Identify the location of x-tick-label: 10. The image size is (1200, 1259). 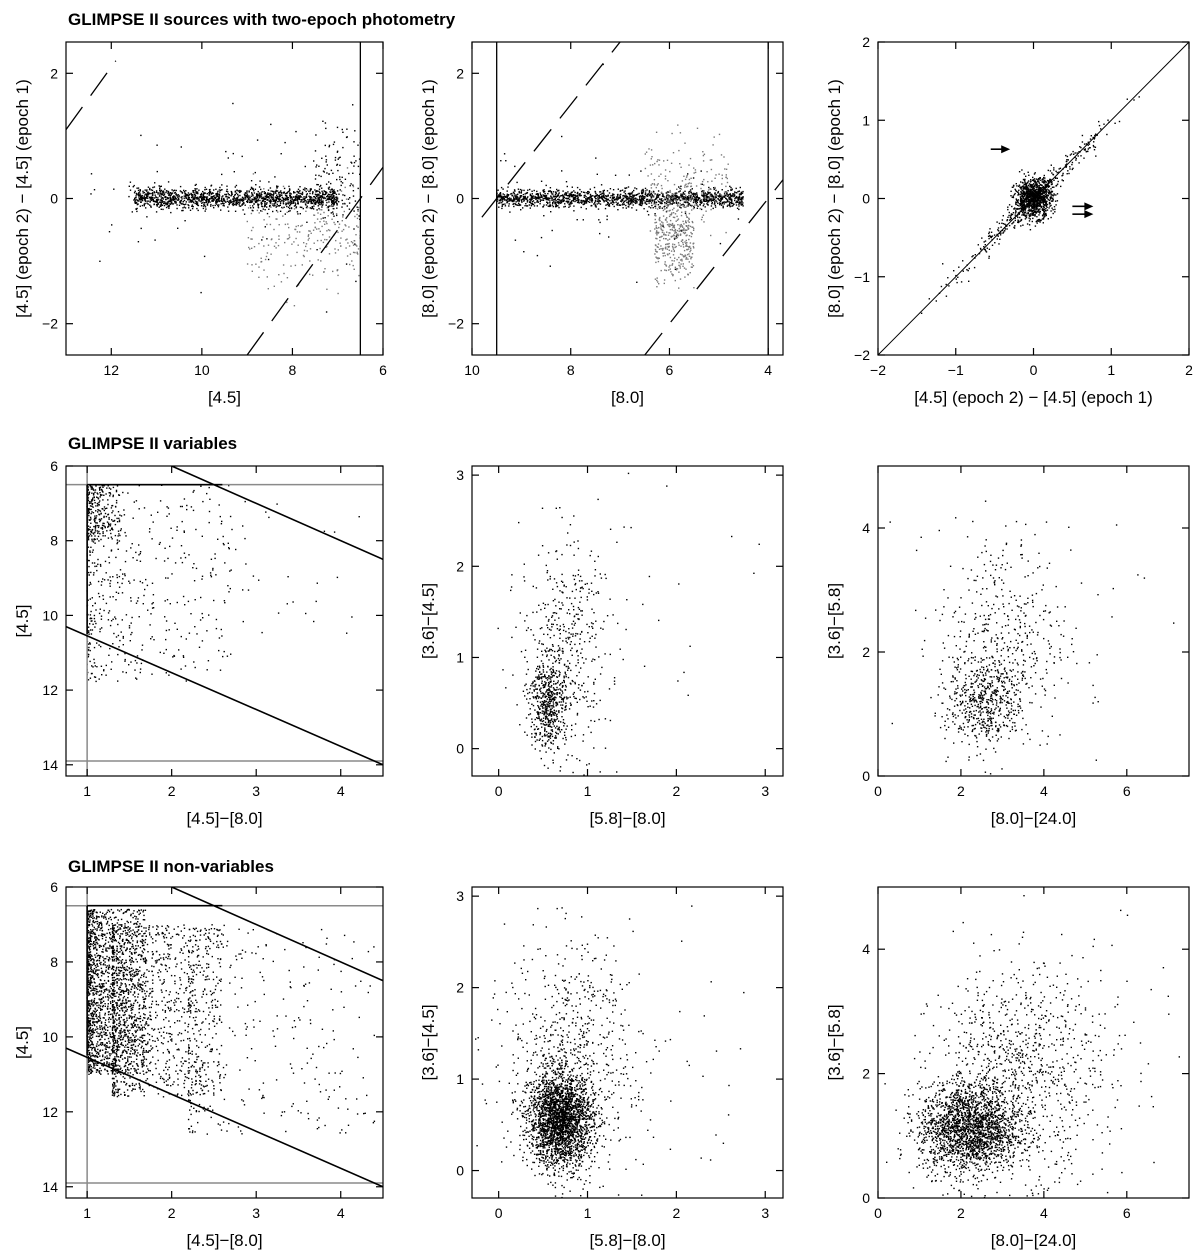
(472, 370).